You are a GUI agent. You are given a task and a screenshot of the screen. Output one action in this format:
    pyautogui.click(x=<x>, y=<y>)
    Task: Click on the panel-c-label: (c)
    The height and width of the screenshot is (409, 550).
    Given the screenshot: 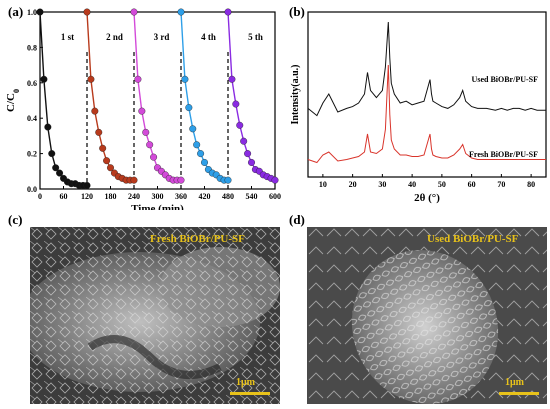 What is the action you would take?
    pyautogui.click(x=15, y=219)
    